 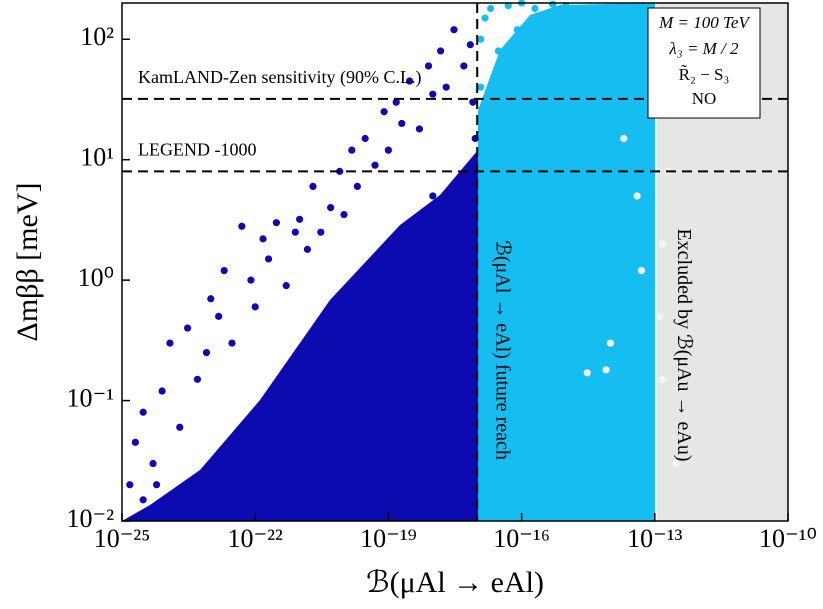 I want to click on x-axis-label: ℬ(μAl → eAl), so click(x=455, y=582).